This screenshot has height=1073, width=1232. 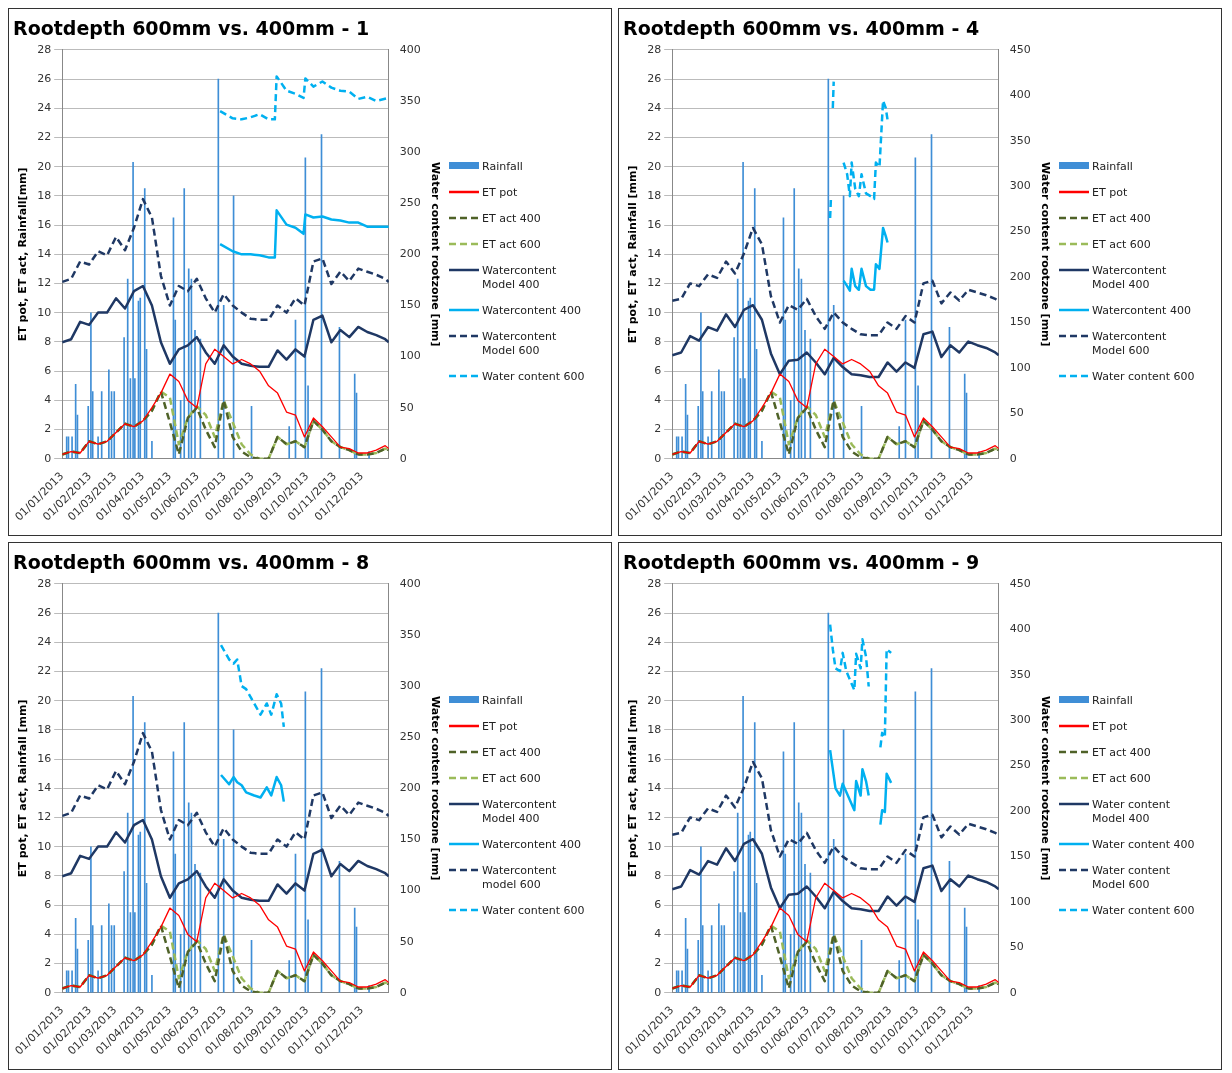 What do you see at coordinates (252, 686) in the screenshot?
I see `line-series` at bounding box center [252, 686].